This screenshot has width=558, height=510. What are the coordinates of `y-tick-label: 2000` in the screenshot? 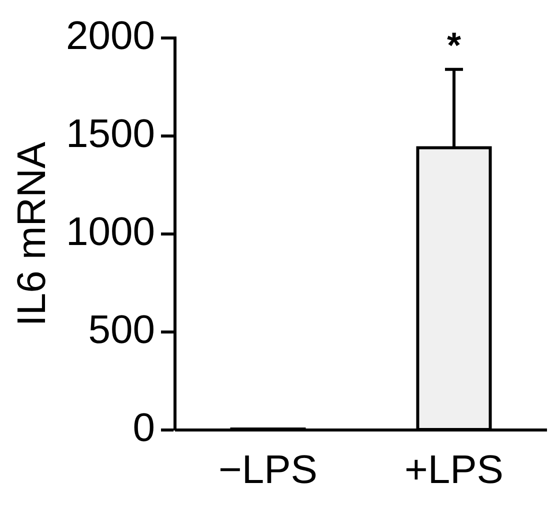 It's located at (110, 36).